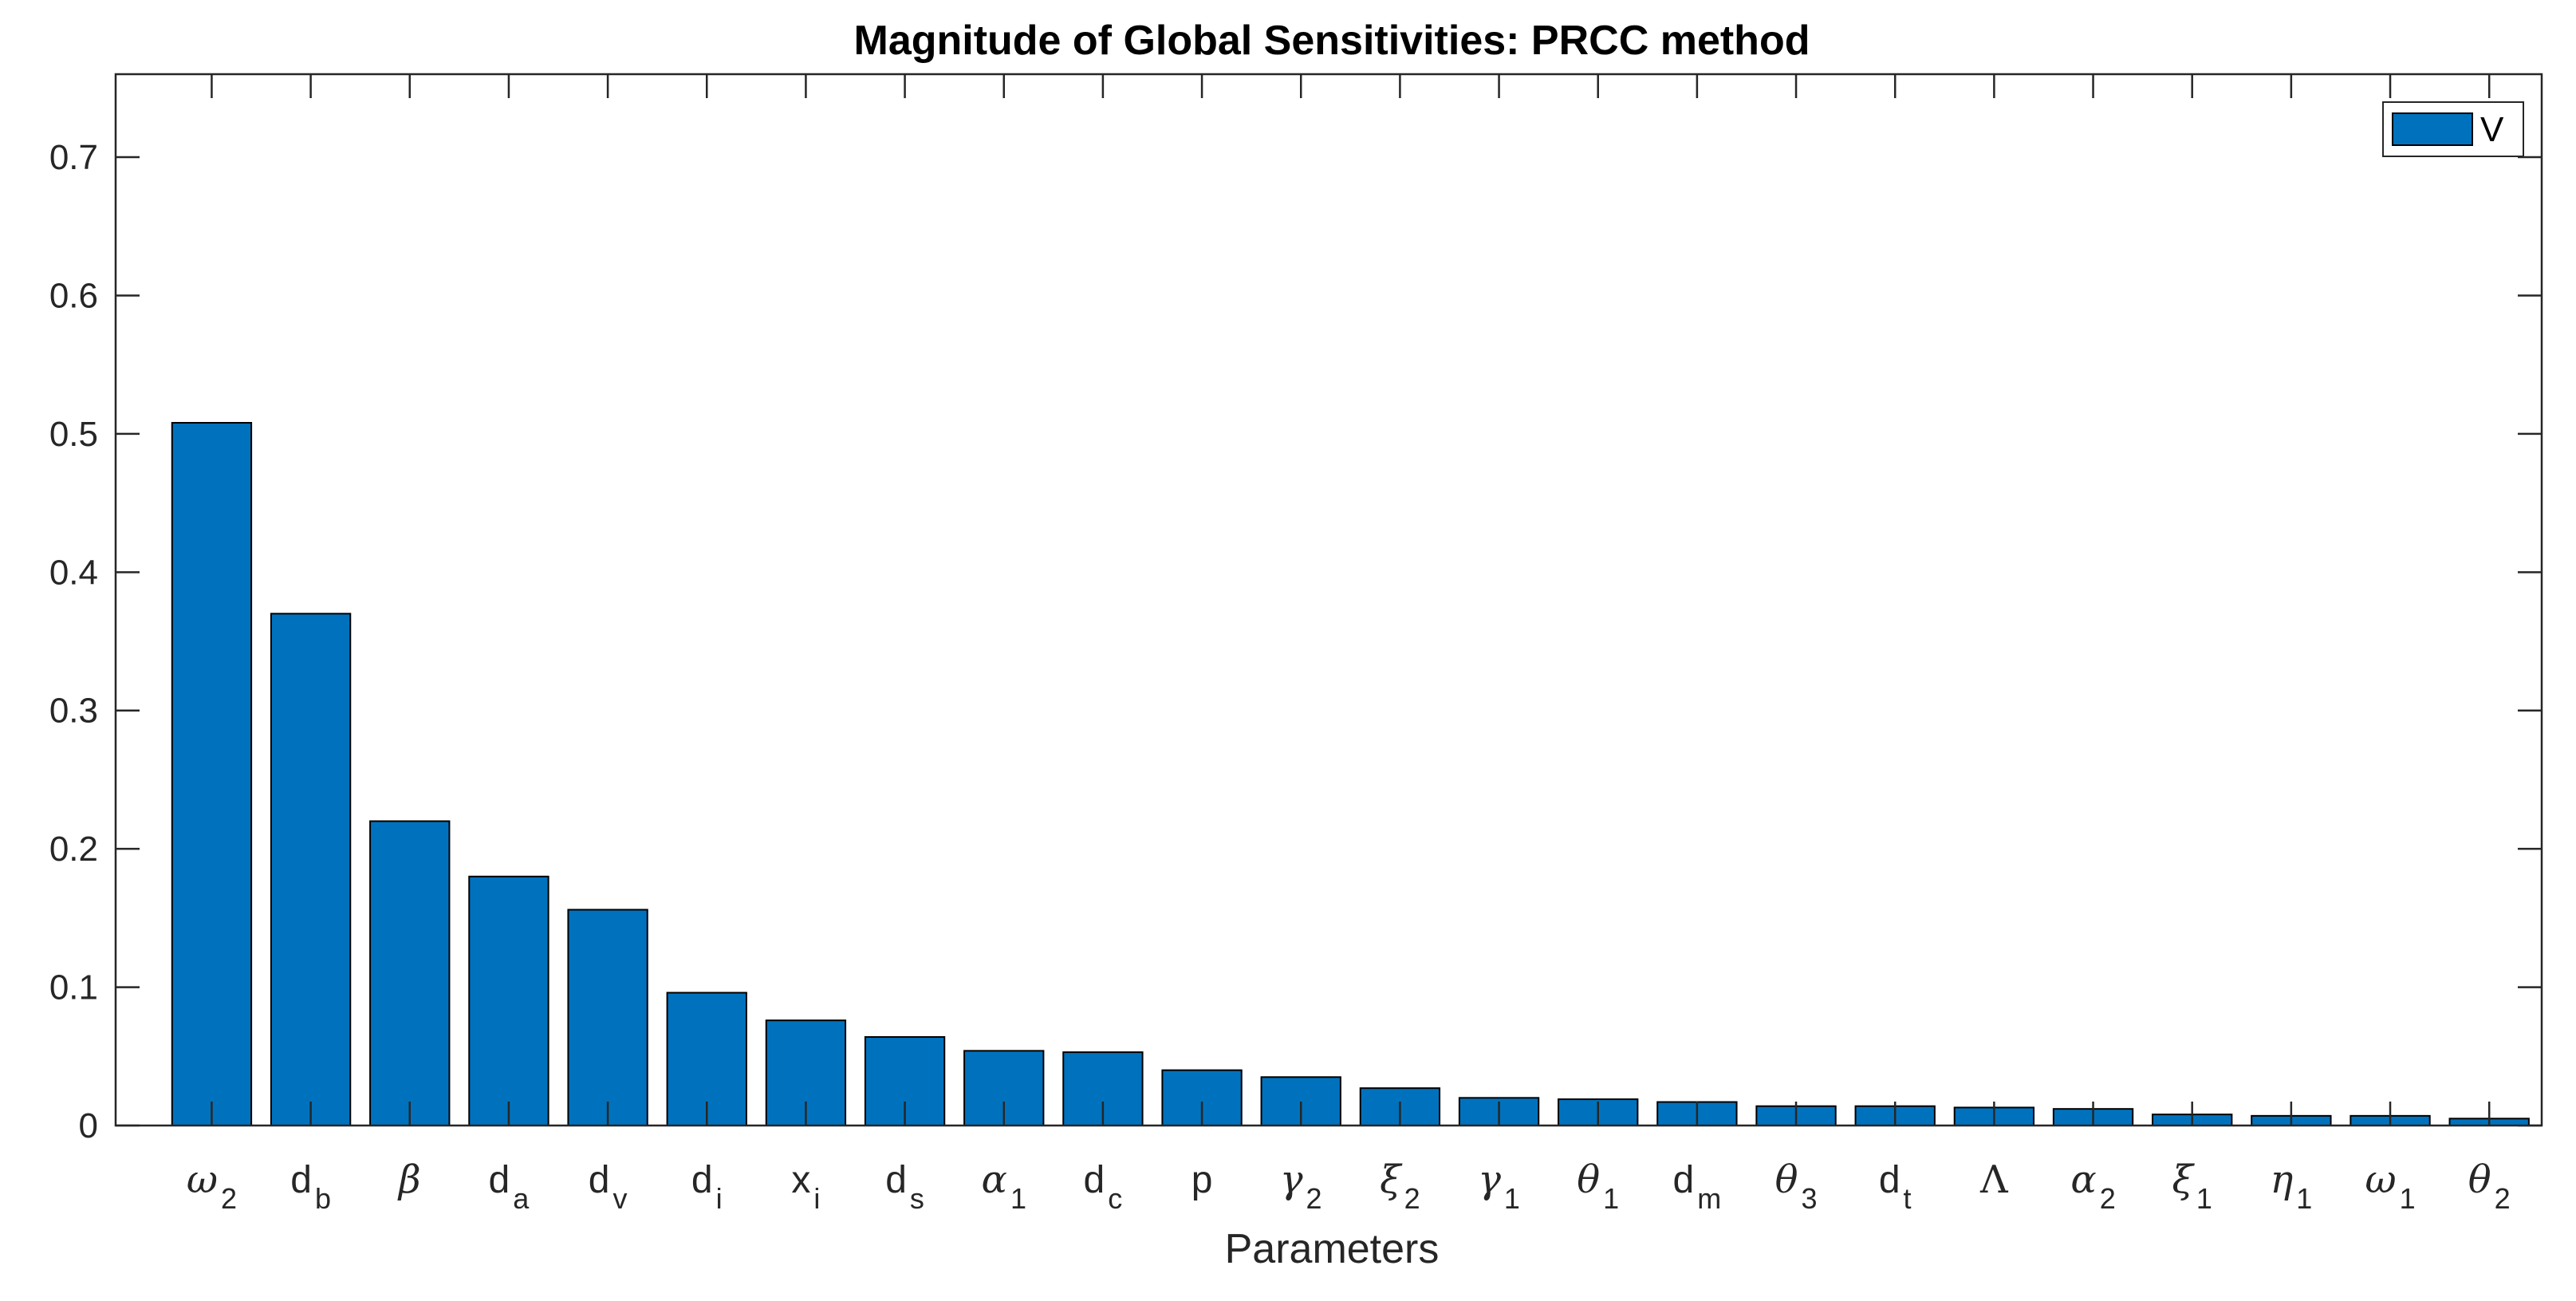  I want to click on y-tick-label: 0.7, so click(73, 157).